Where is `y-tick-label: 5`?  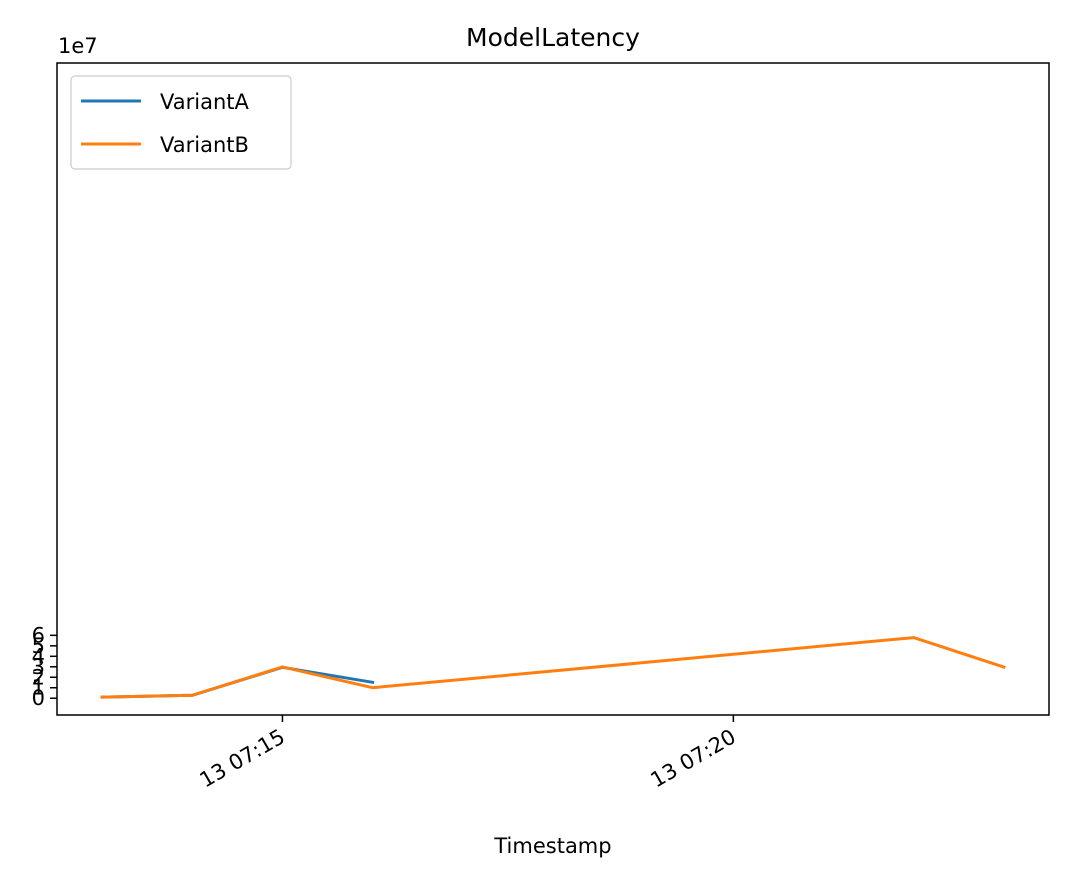 y-tick-label: 5 is located at coordinates (38, 646).